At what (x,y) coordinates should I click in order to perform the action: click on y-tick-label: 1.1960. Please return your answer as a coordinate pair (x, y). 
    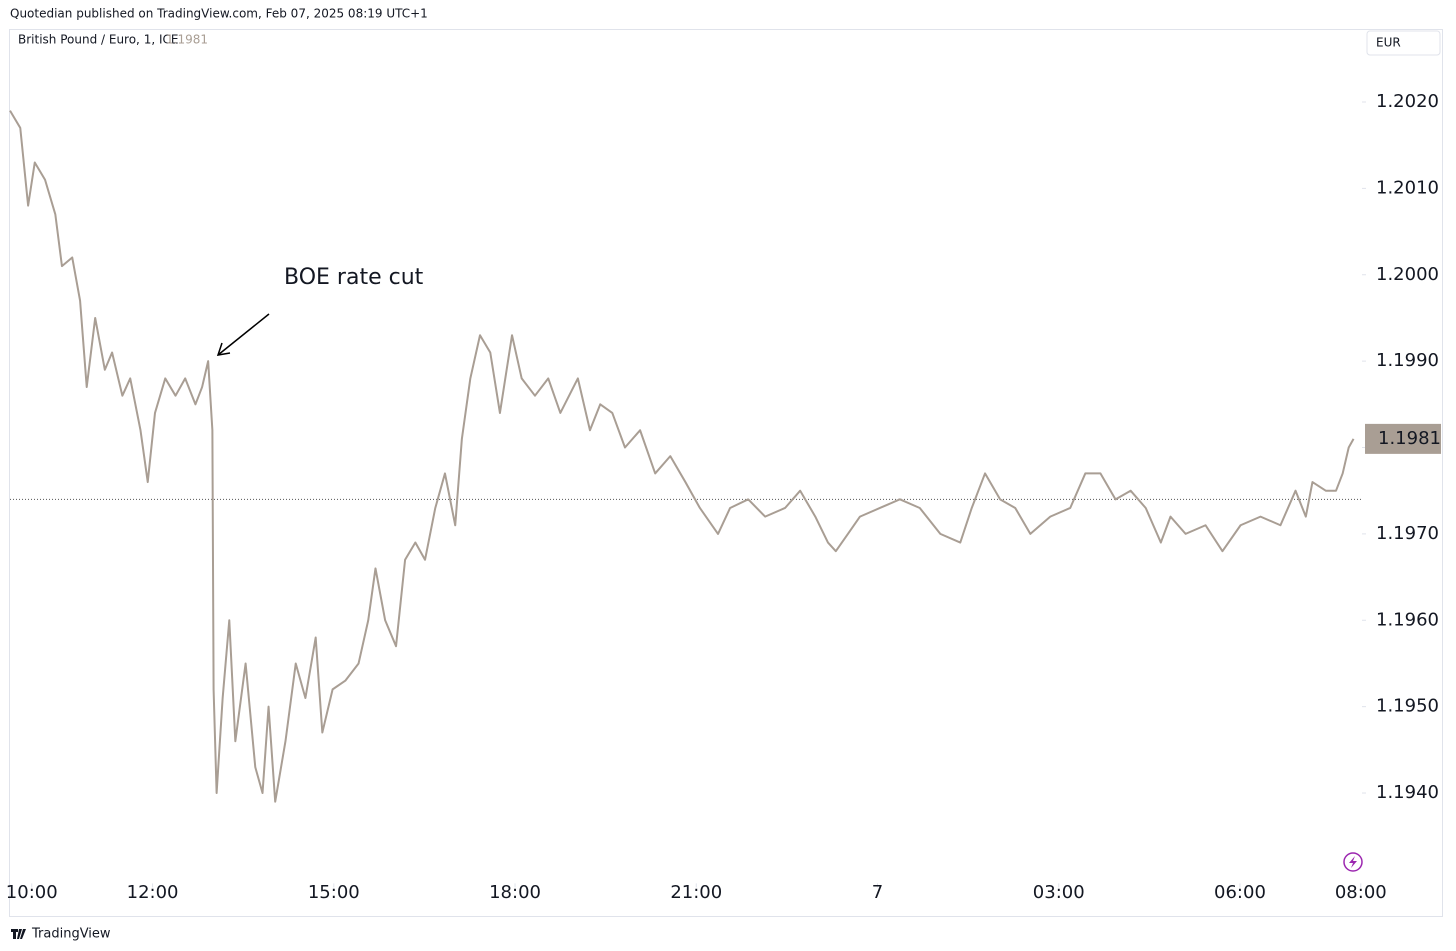
    Looking at the image, I should click on (1407, 619).